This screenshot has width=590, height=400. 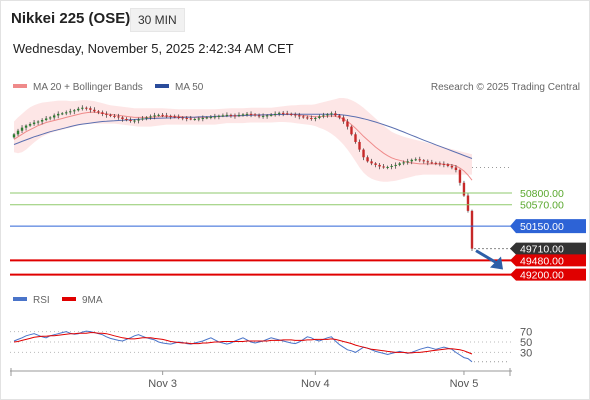 What do you see at coordinates (542, 276) in the screenshot?
I see `support-label: 49200.00` at bounding box center [542, 276].